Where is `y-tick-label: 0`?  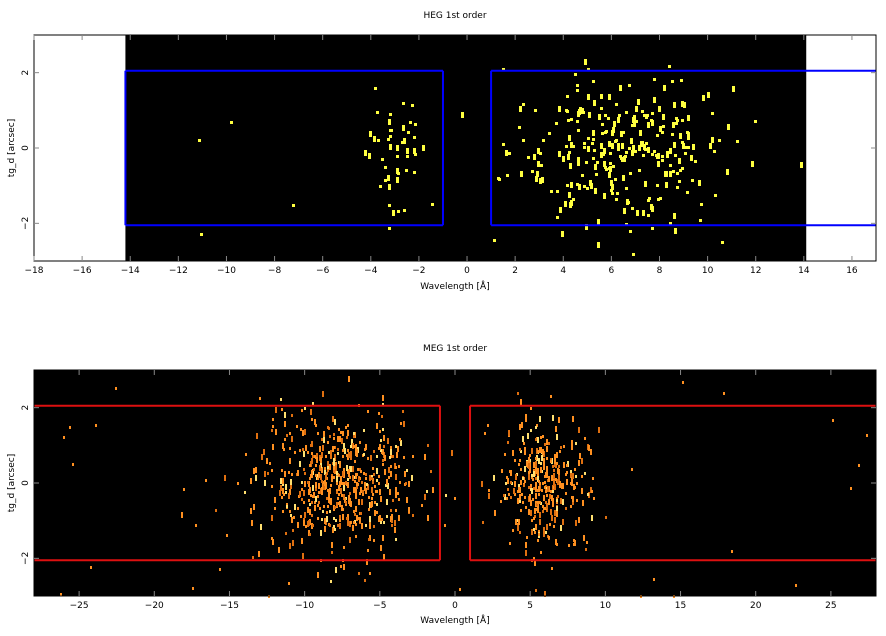
y-tick-label: 0 is located at coordinates (26, 483).